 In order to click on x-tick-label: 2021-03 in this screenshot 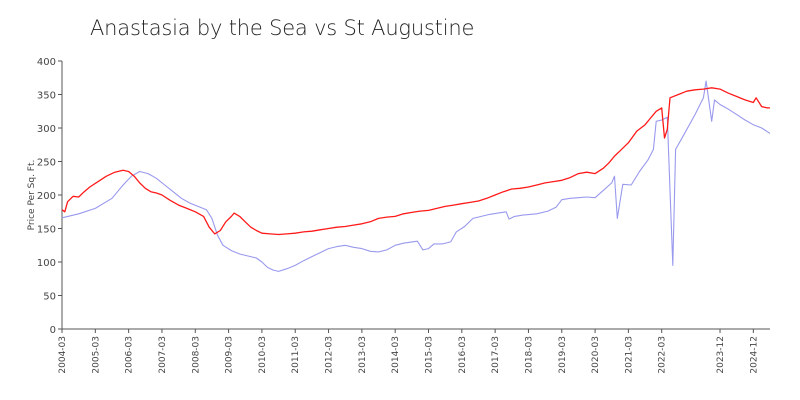, I will do `click(629, 355)`.